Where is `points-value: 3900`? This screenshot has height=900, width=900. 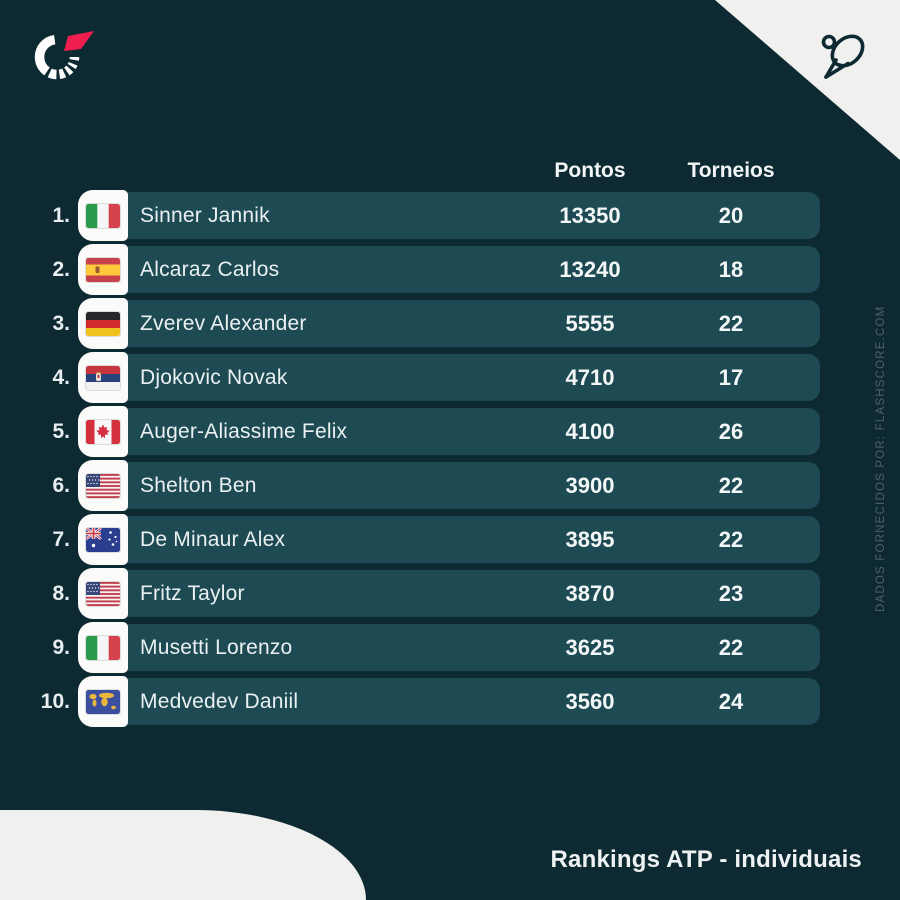
points-value: 3900 is located at coordinates (590, 485).